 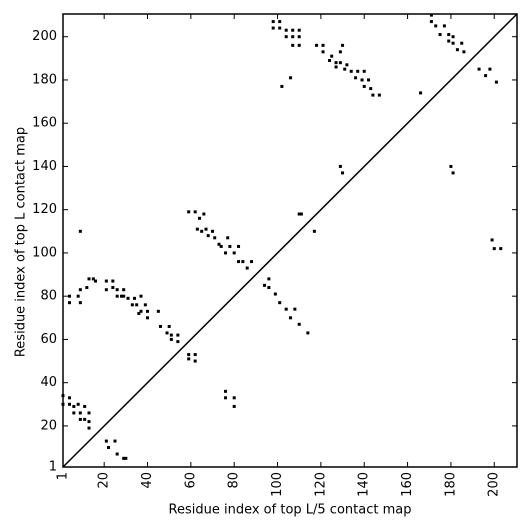 What do you see at coordinates (44, 79) in the screenshot?
I see `y-tick-label: 180` at bounding box center [44, 79].